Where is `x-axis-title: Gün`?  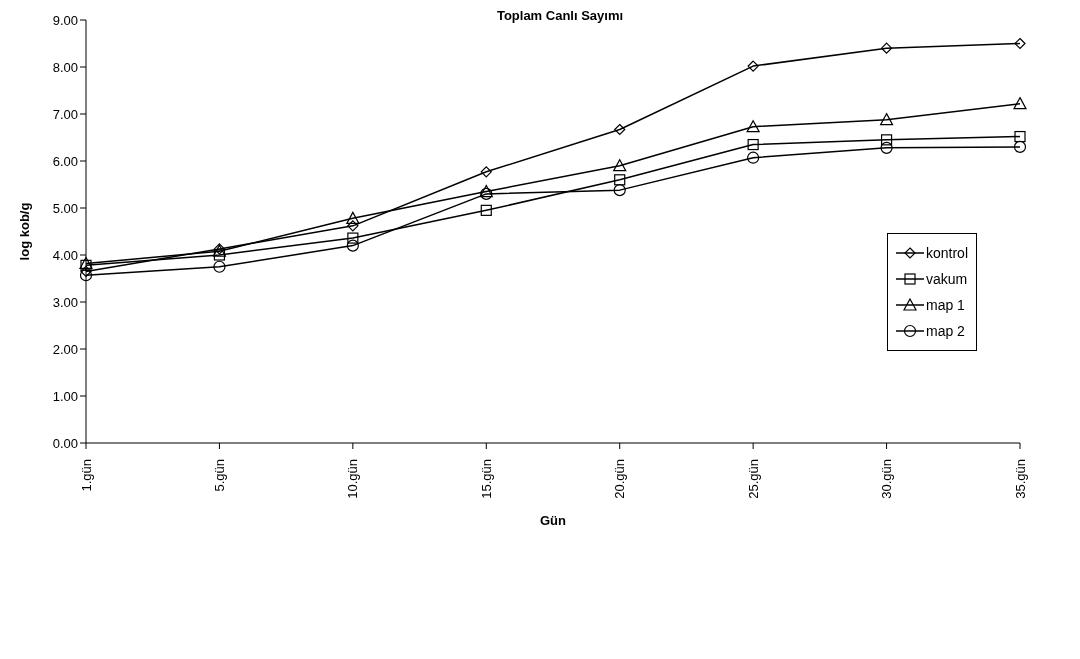
x-axis-title: Gün is located at coordinates (553, 520).